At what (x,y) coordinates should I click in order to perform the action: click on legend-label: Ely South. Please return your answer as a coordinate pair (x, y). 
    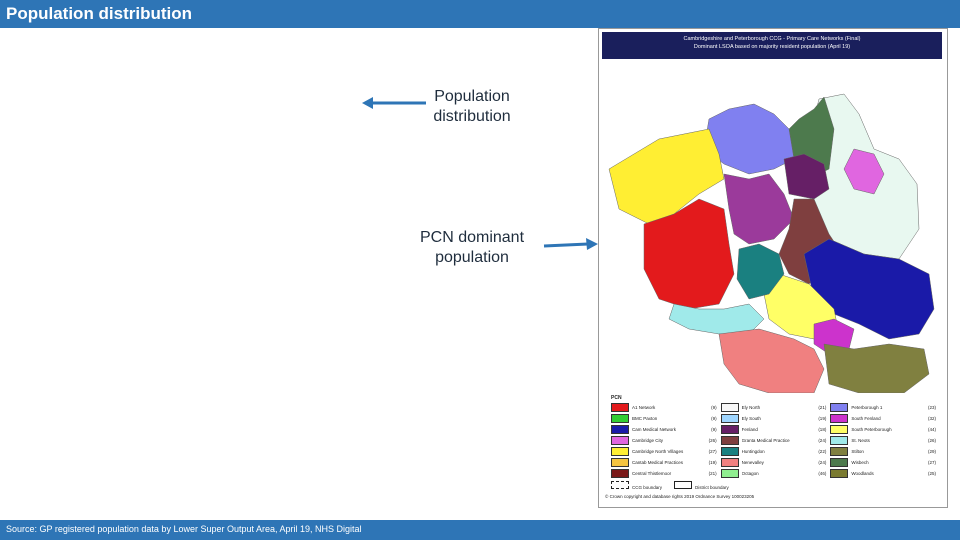
    Looking at the image, I should click on (751, 418).